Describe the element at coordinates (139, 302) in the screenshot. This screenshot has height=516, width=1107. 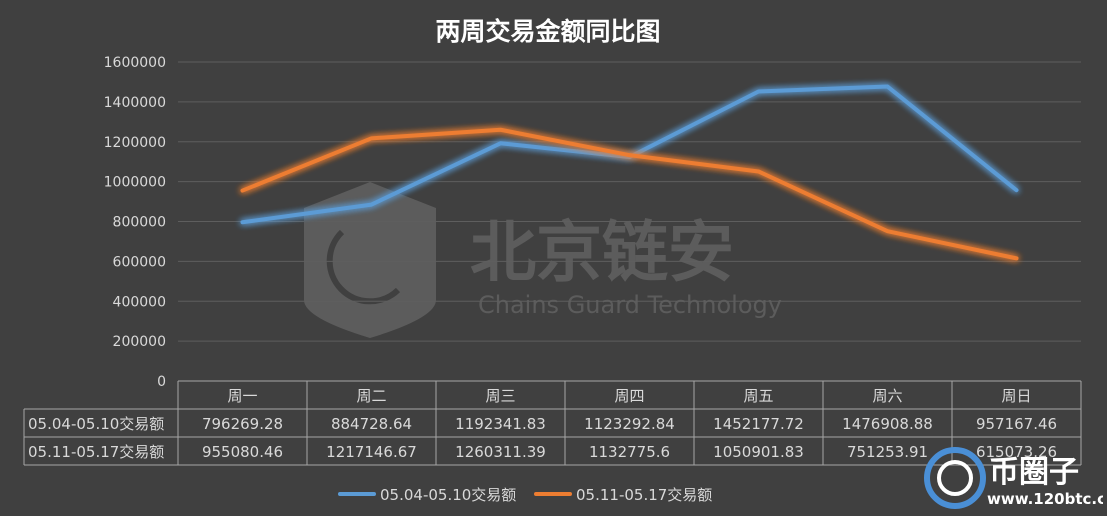
I see `y-tick-label: 400000` at that location.